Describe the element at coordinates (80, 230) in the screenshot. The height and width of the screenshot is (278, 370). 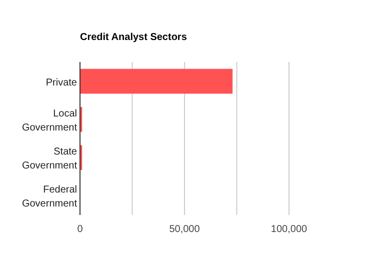
I see `x-tick-label: 0` at that location.